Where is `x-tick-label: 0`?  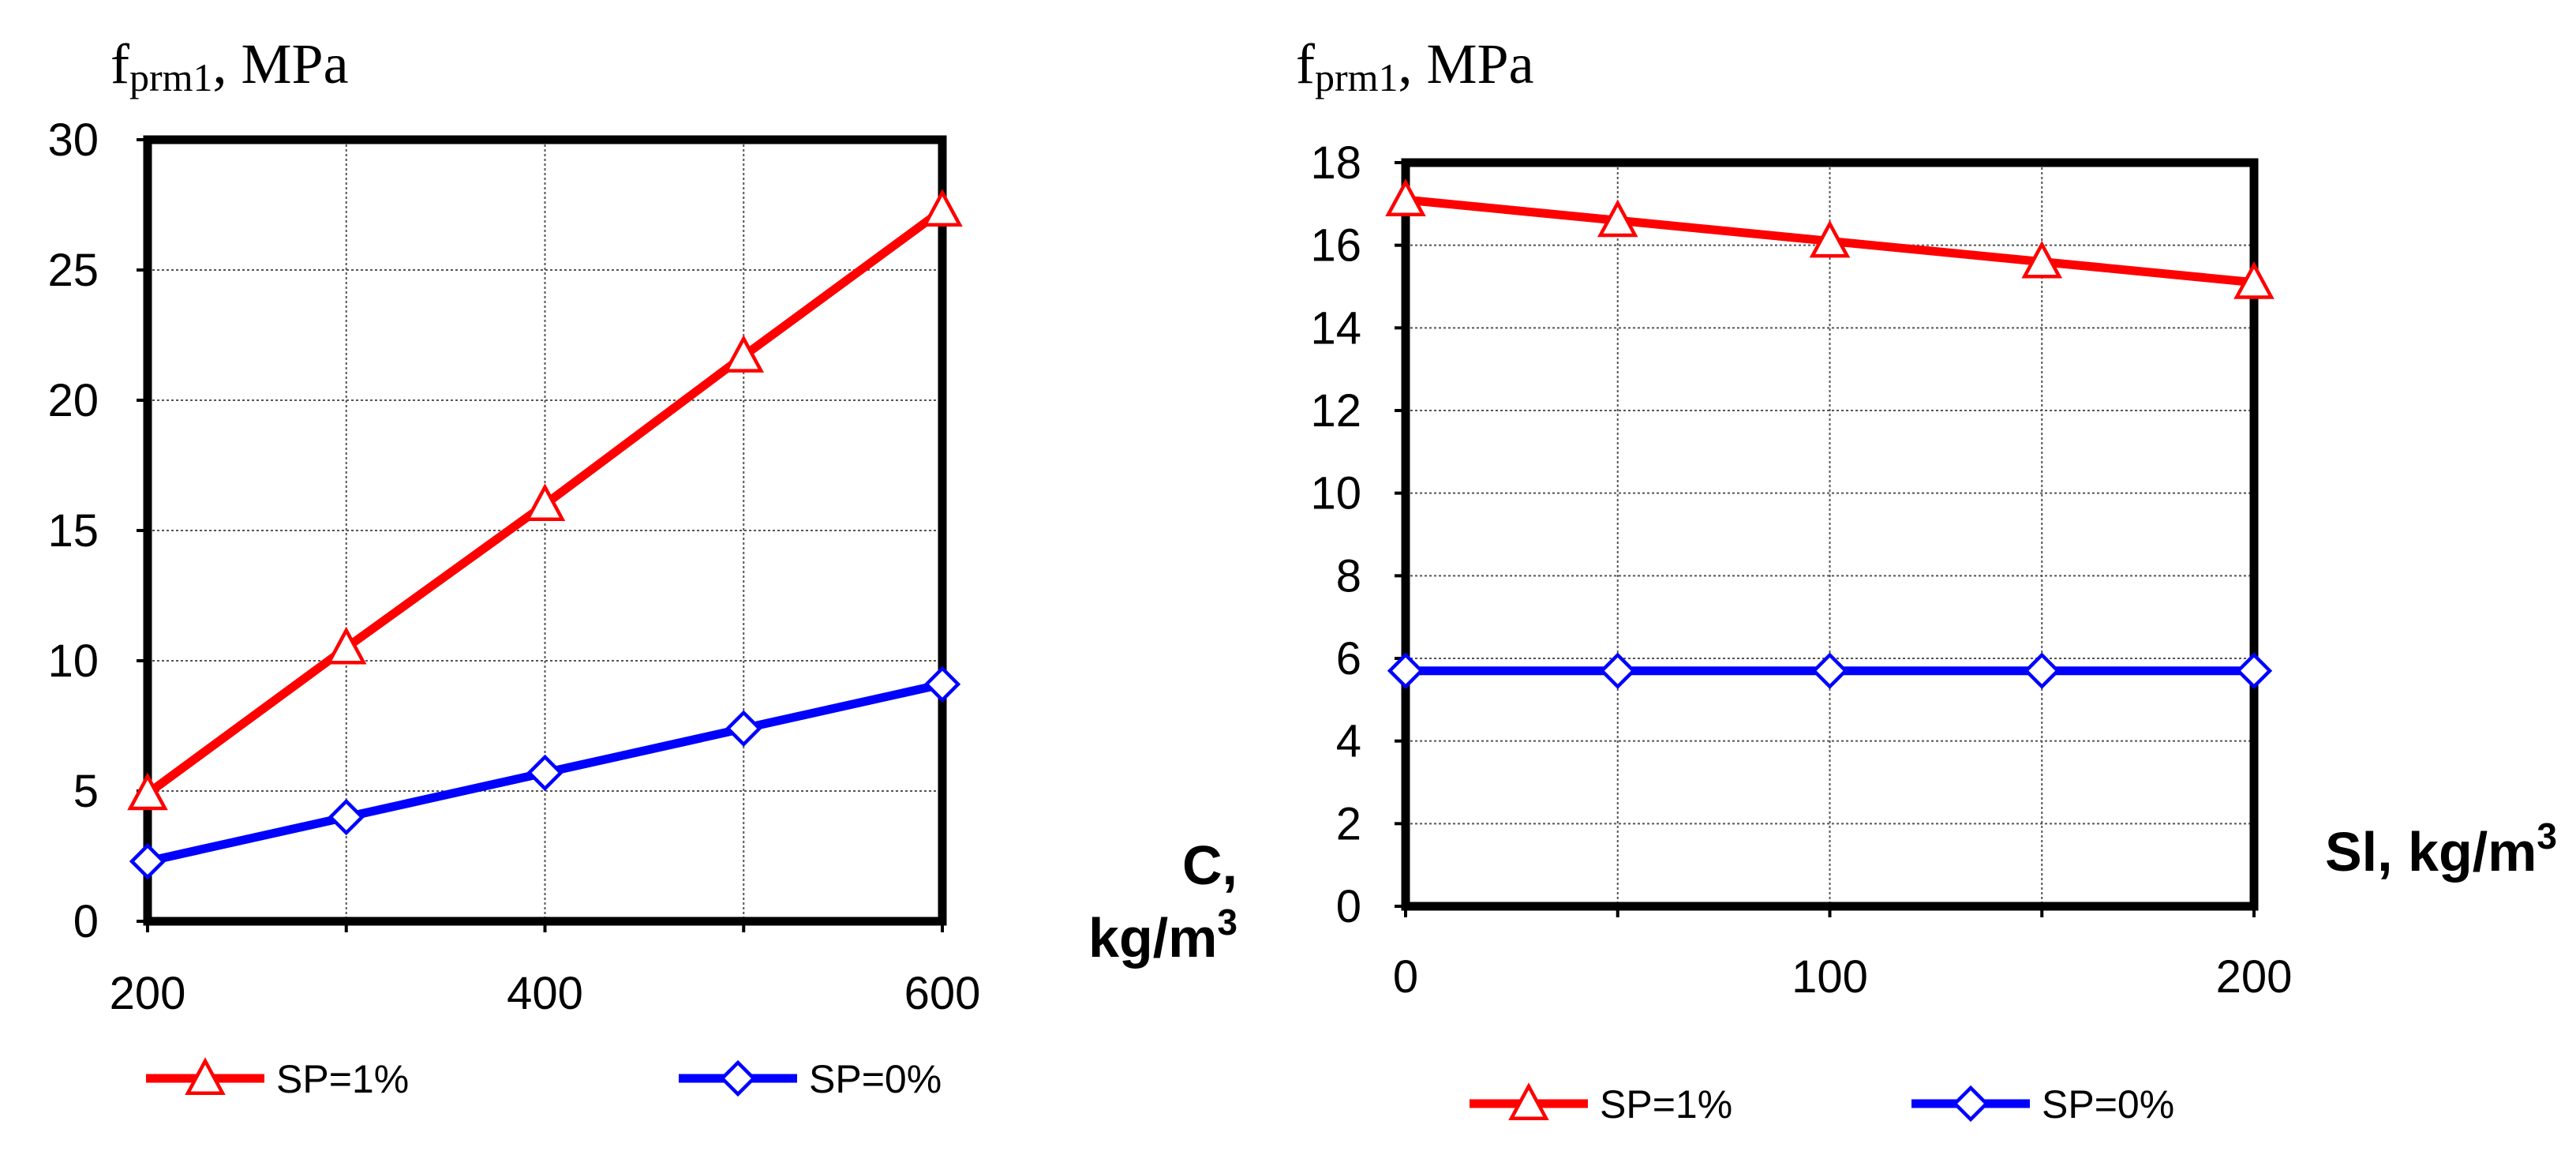 x-tick-label: 0 is located at coordinates (1405, 977).